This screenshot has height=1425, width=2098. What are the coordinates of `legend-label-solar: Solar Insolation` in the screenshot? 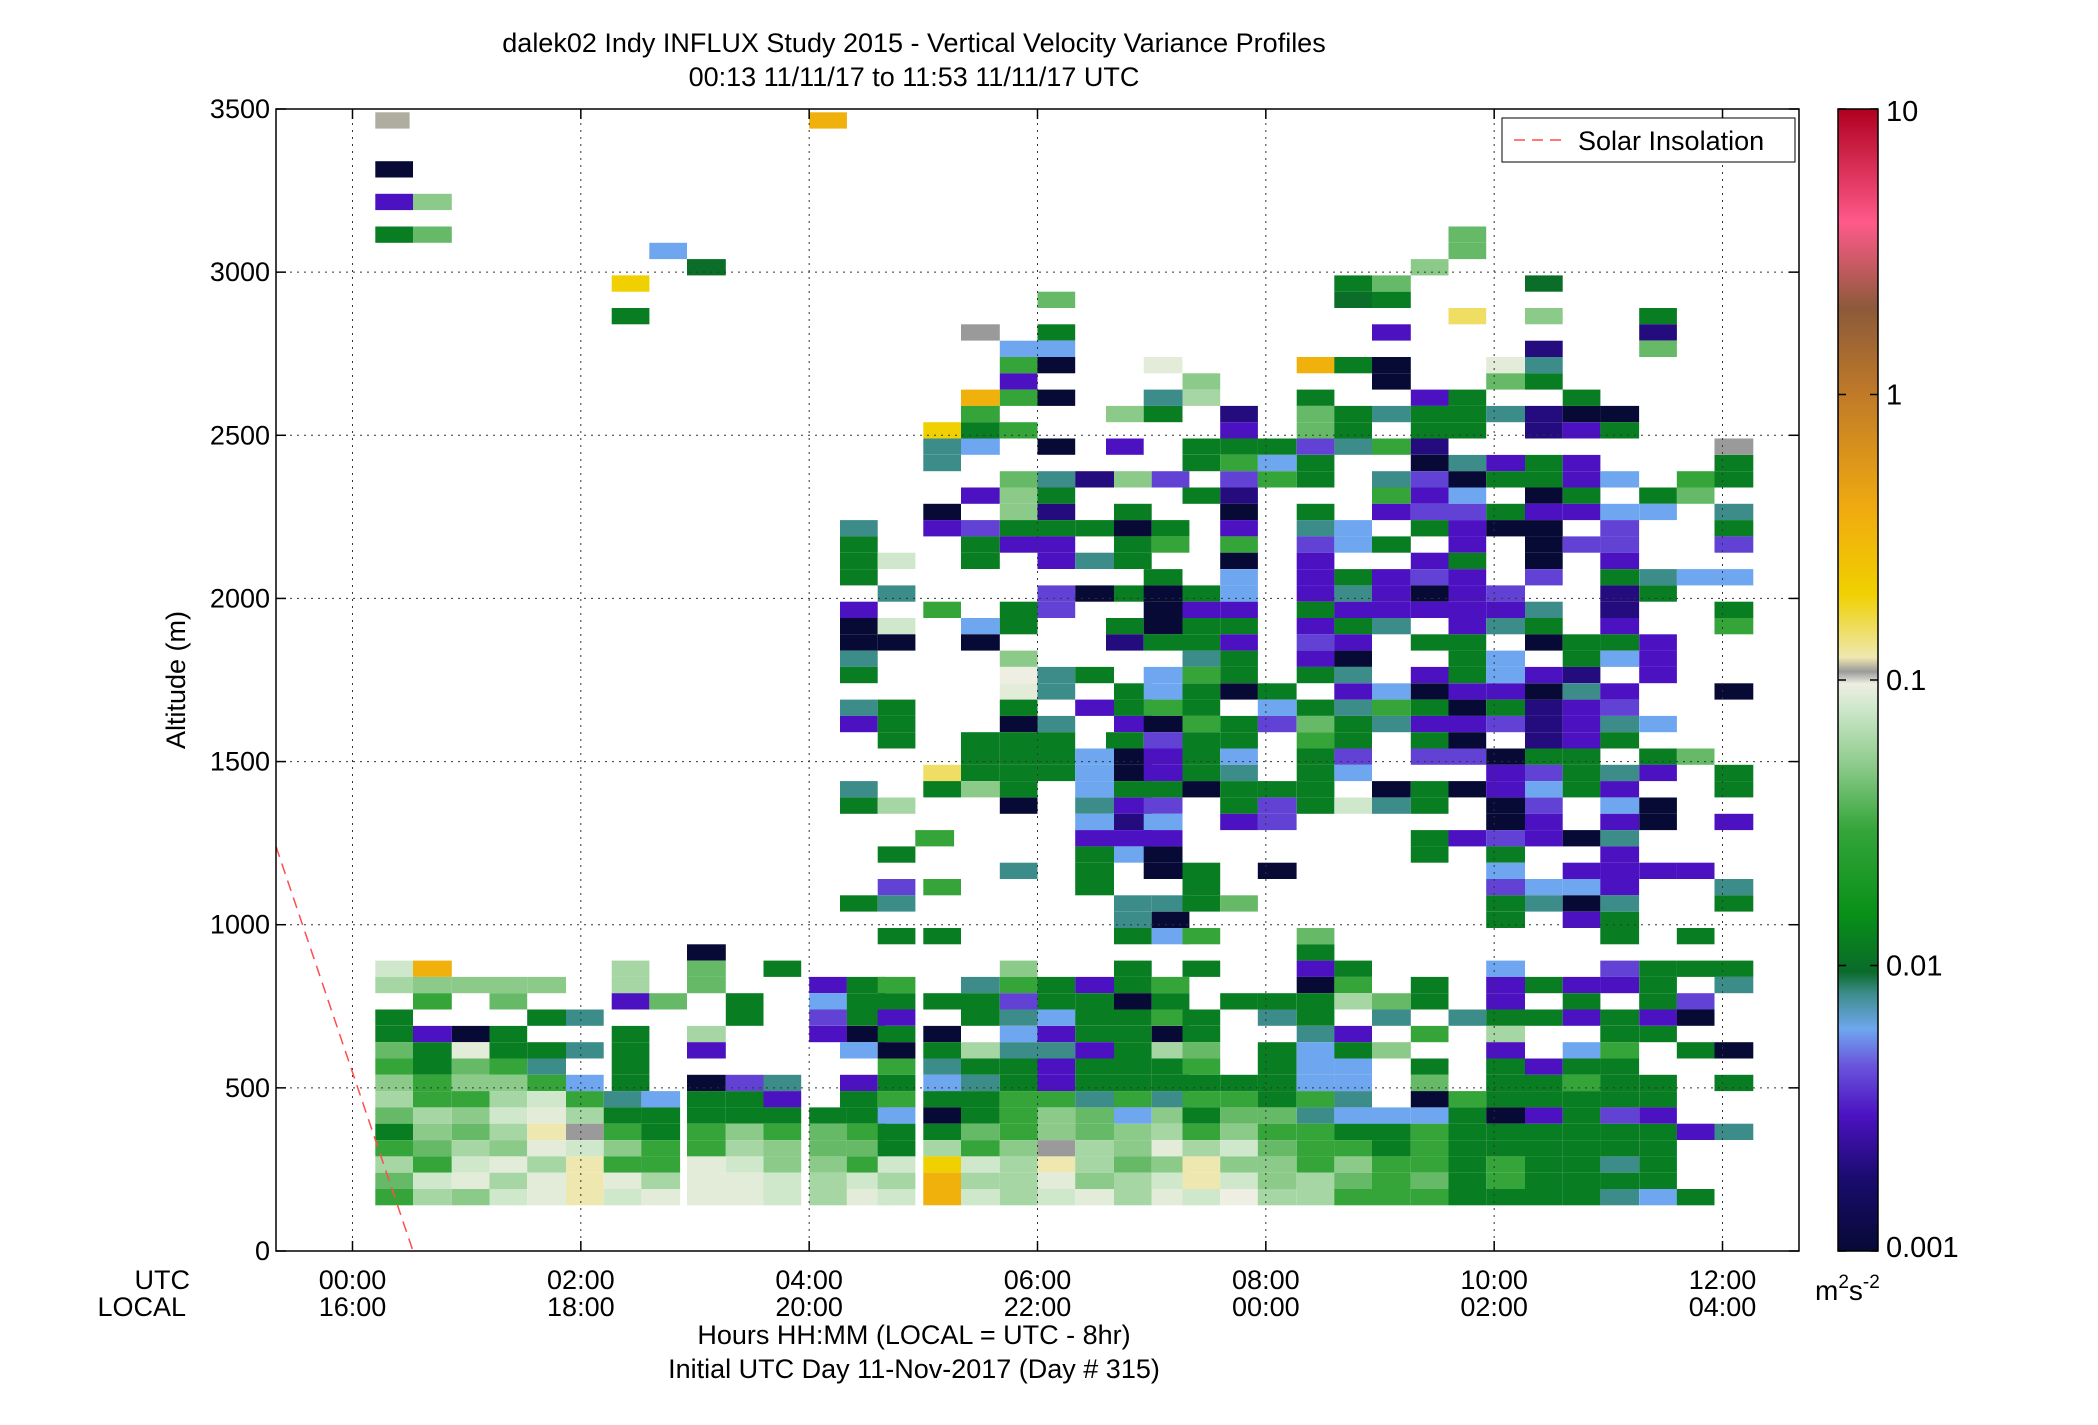 It's located at (1671, 141).